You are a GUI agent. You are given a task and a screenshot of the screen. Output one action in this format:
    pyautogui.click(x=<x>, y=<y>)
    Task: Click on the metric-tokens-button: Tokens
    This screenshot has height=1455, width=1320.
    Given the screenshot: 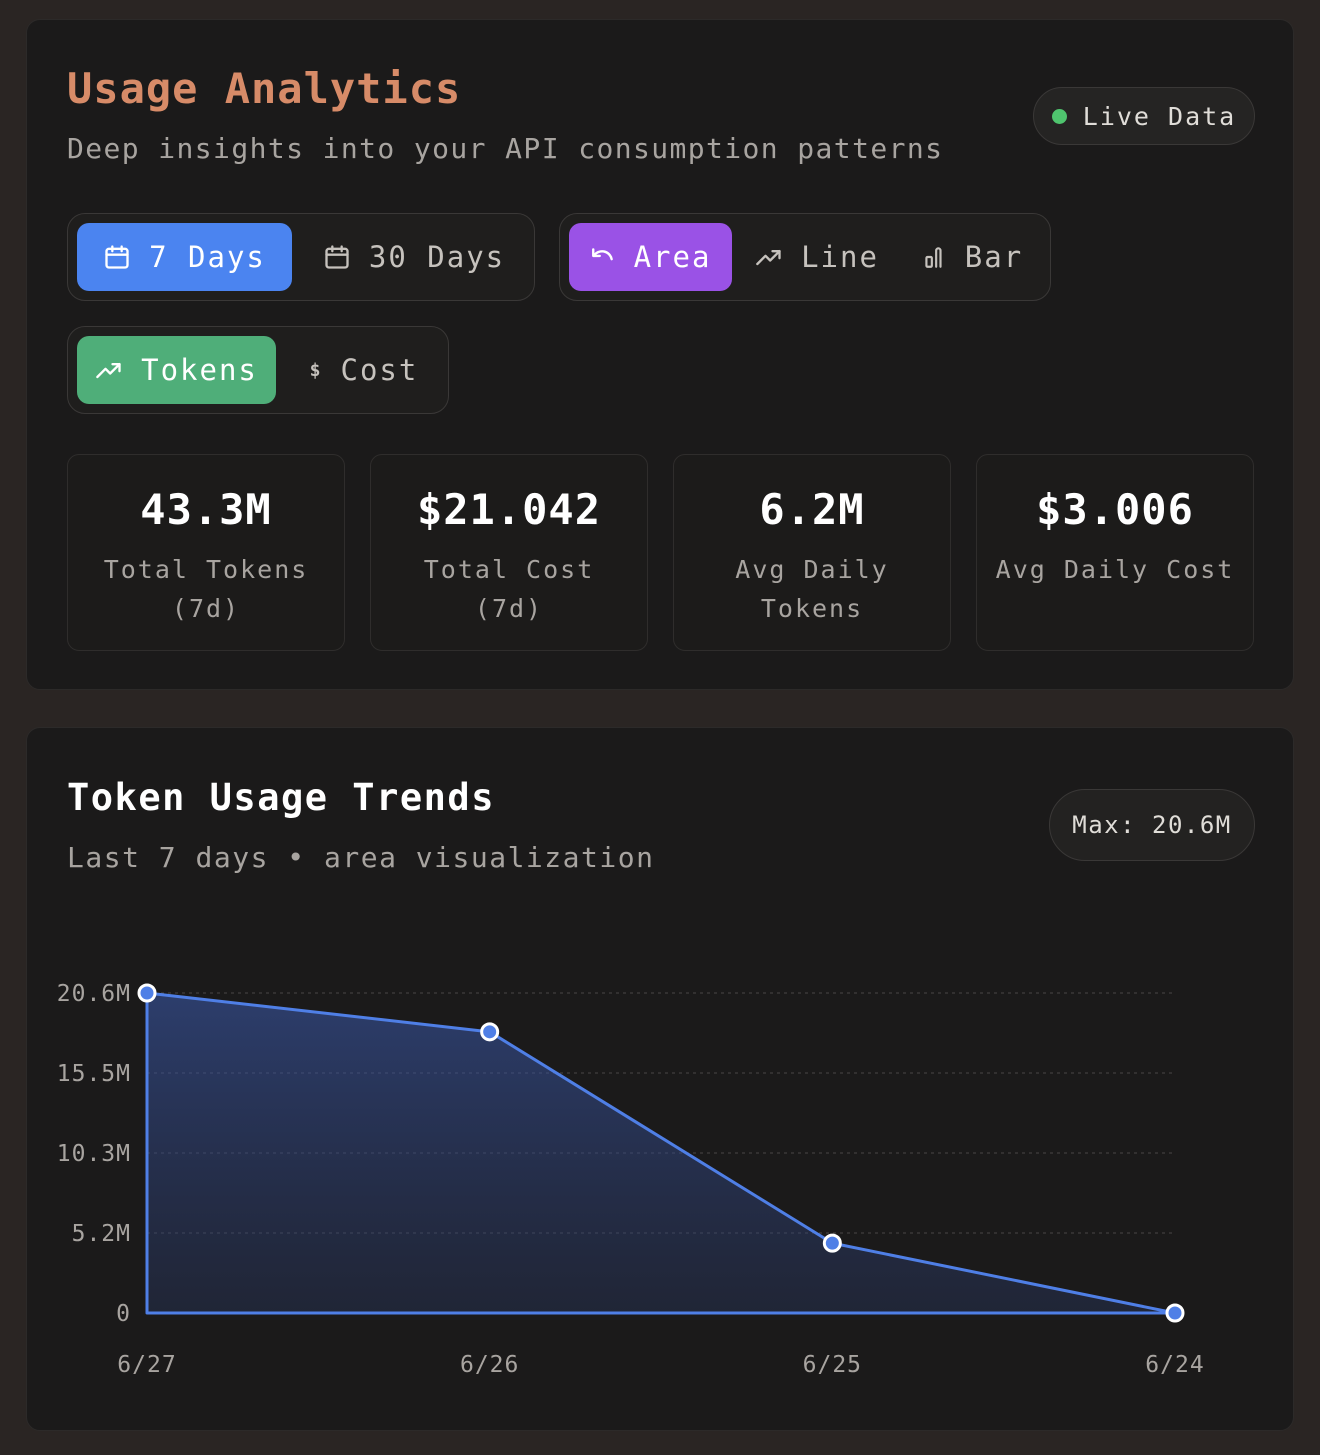 What is the action you would take?
    pyautogui.click(x=176, y=370)
    